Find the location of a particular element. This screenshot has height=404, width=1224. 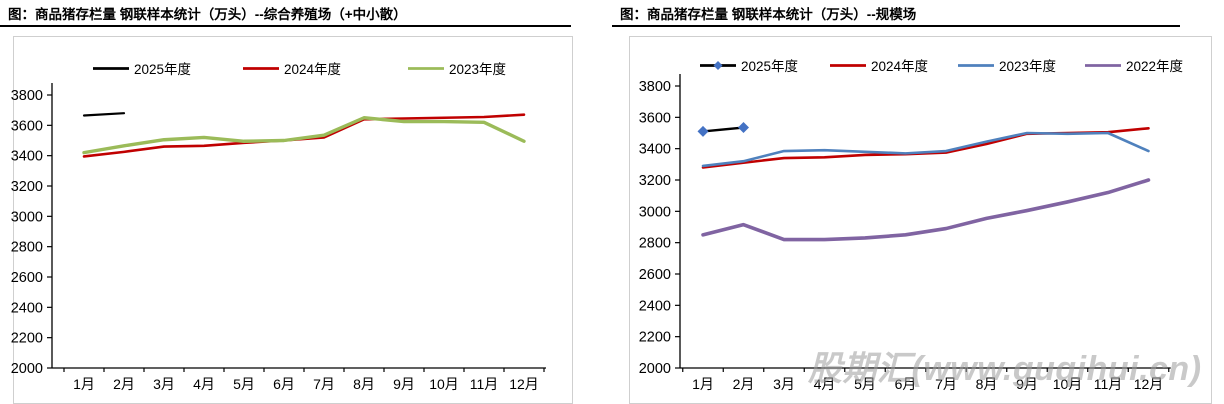

legend-item-2022年度: 2022年度 is located at coordinates (1134, 65).